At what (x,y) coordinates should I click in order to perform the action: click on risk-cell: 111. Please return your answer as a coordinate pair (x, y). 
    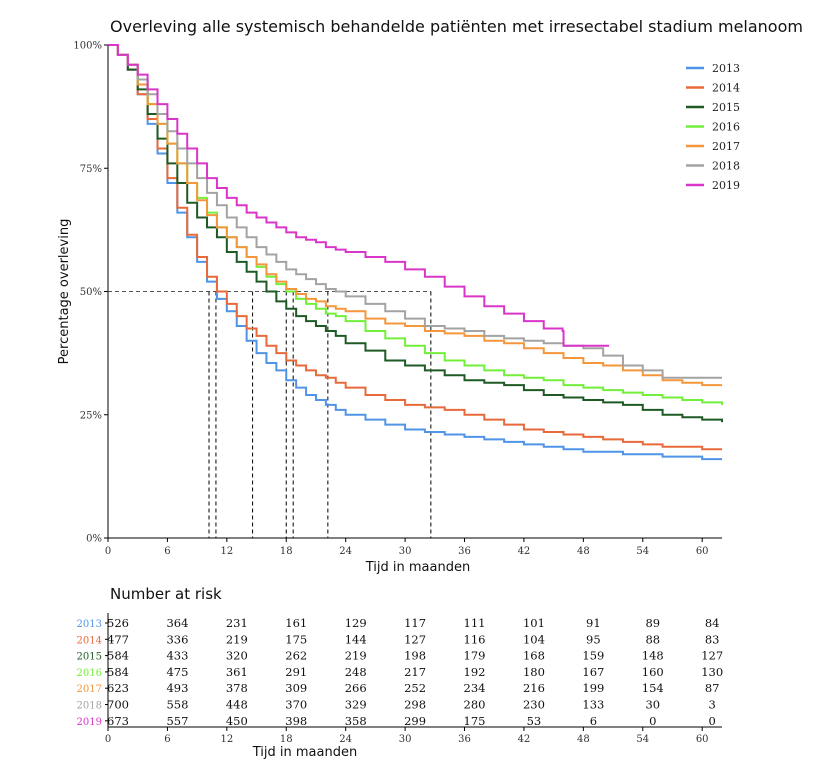
    Looking at the image, I should click on (475, 623).